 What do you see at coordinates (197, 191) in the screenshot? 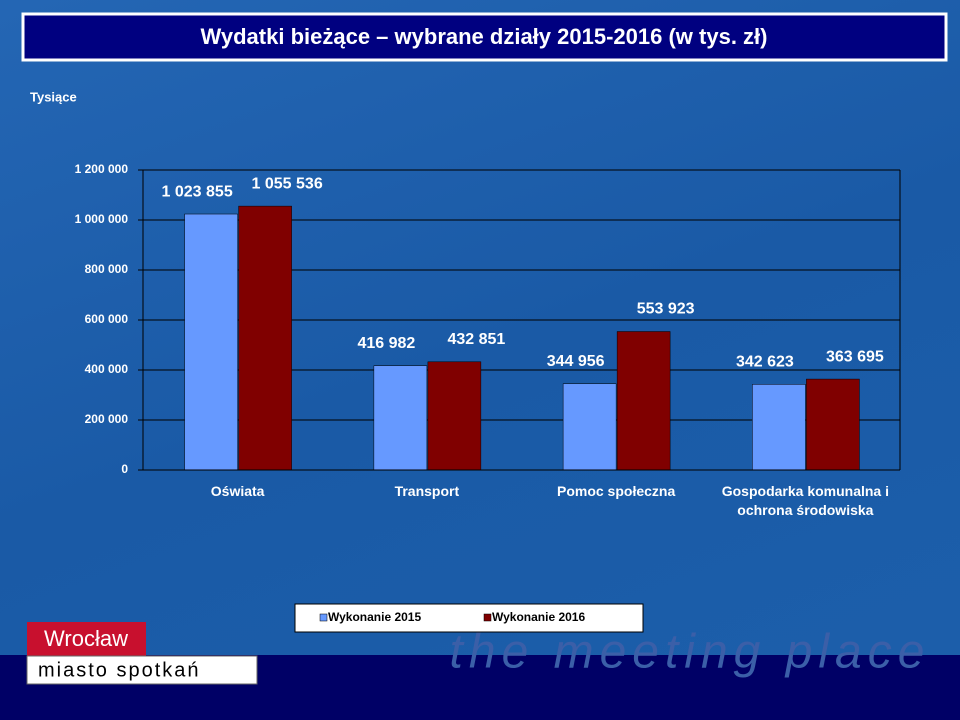
I see `value-label: 1 023 855` at bounding box center [197, 191].